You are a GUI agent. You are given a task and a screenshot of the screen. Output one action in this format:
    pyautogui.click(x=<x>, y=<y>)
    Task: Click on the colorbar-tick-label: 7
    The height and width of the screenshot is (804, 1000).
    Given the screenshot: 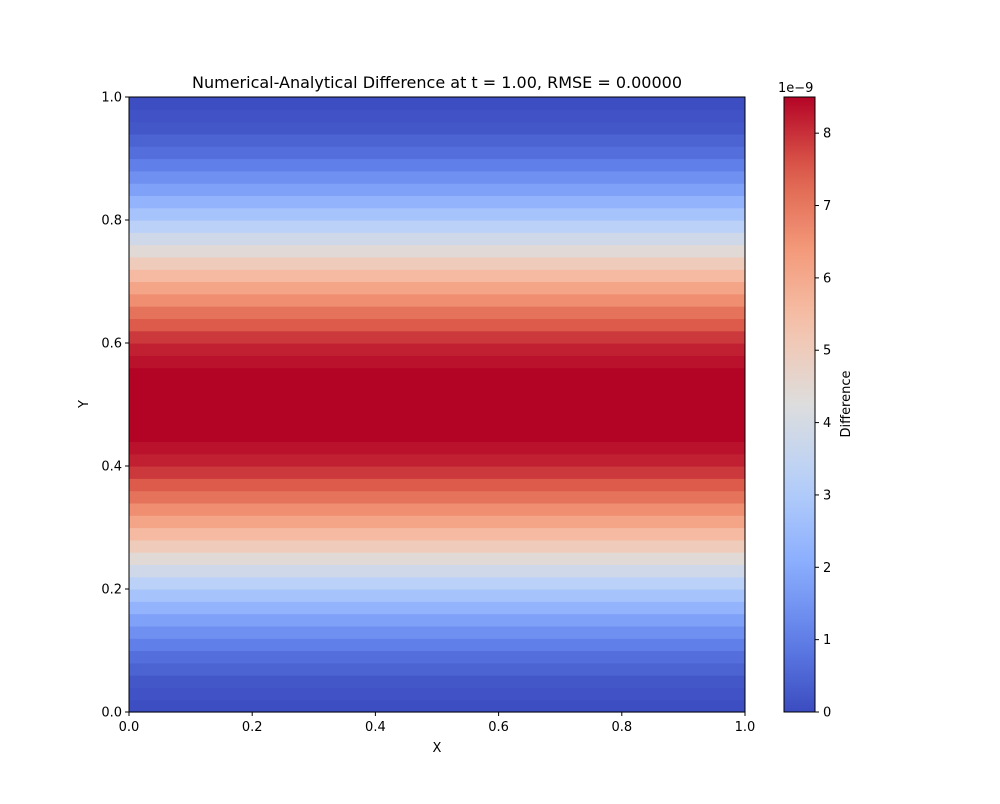 What is the action you would take?
    pyautogui.click(x=827, y=206)
    